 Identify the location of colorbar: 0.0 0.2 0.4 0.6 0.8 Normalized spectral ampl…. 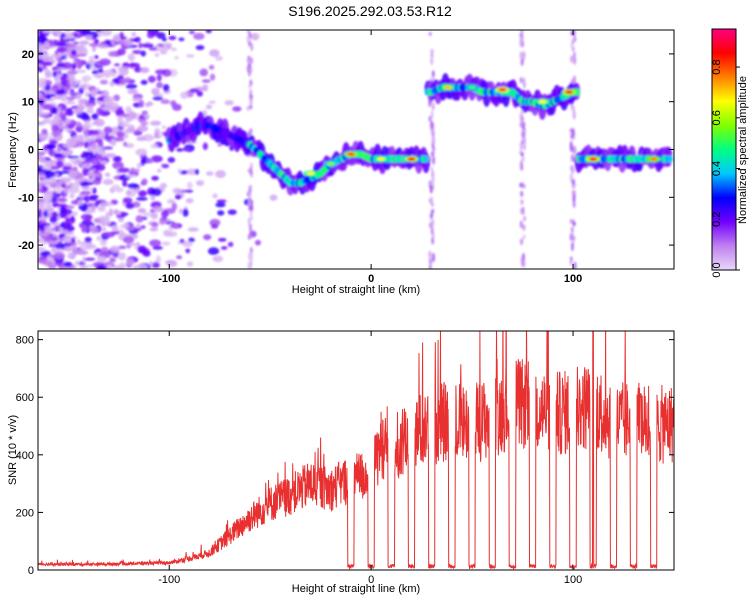
(730, 153).